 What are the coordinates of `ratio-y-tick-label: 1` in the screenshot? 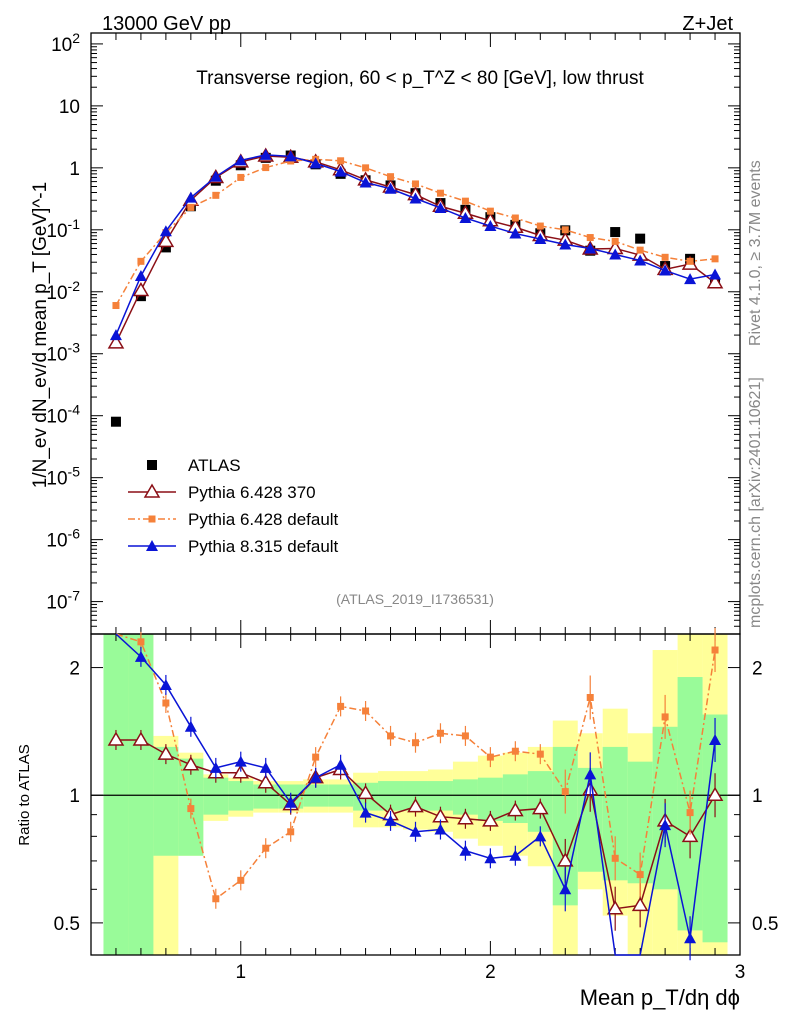 It's located at (74, 796).